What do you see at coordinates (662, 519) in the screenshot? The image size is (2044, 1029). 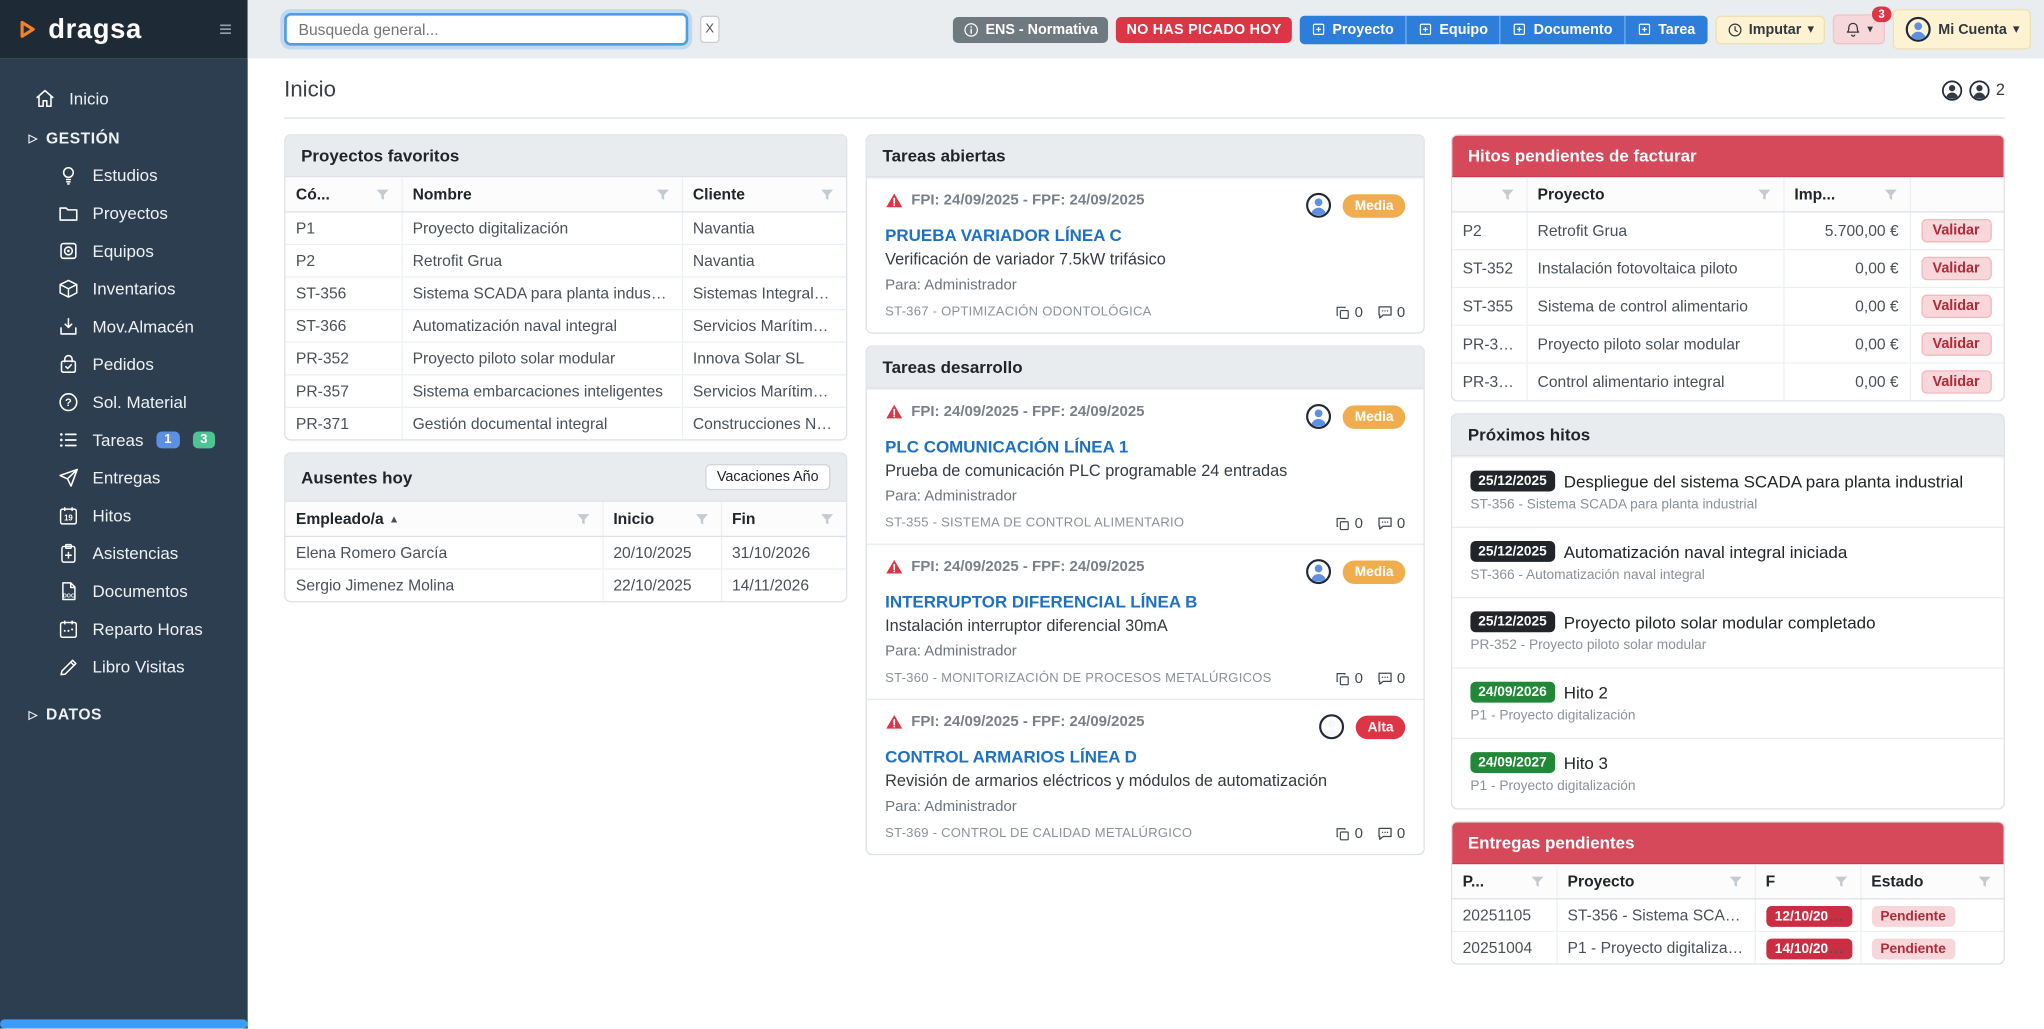 I see `column-header-start: Inicio` at bounding box center [662, 519].